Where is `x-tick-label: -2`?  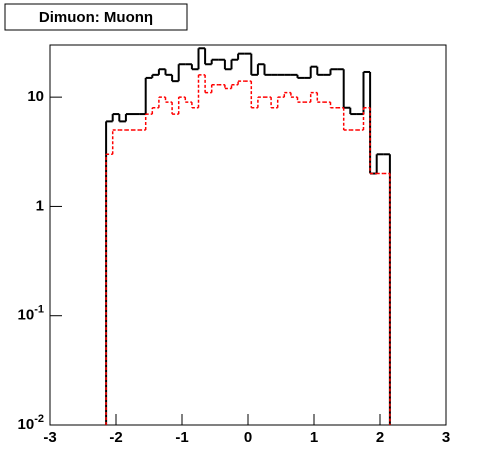
x-tick-label: -2 is located at coordinates (115, 437).